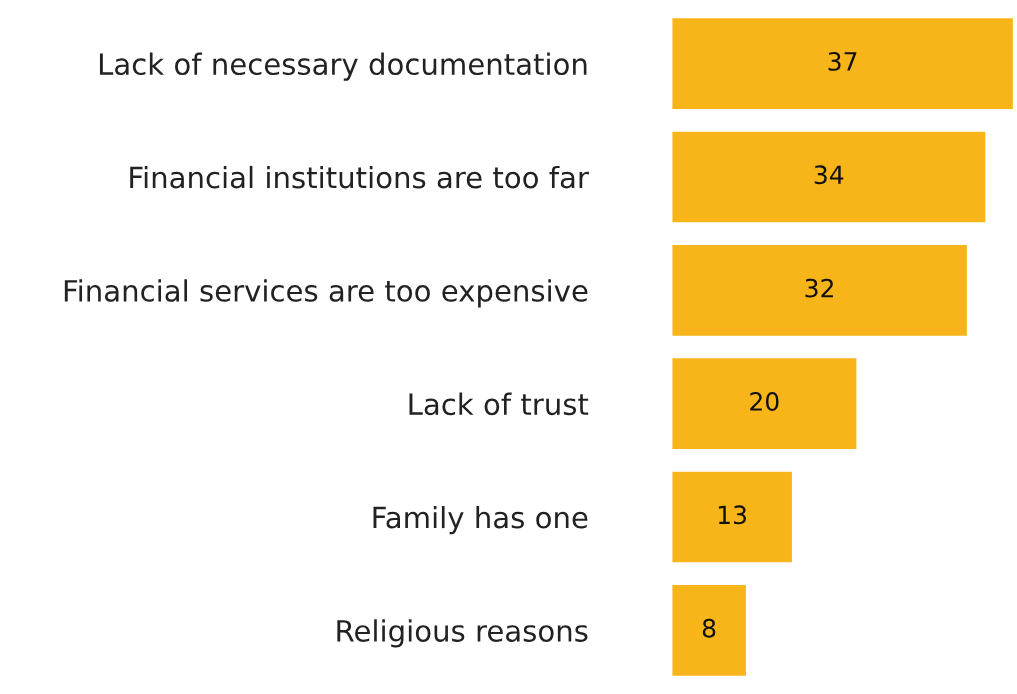 Image resolution: width=1017 pixels, height=694 pixels. I want to click on data-label: 20, so click(764, 401).